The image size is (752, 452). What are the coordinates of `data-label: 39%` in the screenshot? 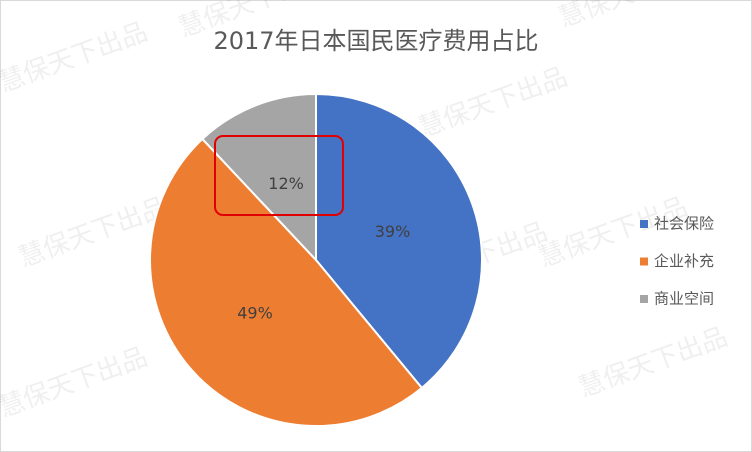 It's located at (393, 231).